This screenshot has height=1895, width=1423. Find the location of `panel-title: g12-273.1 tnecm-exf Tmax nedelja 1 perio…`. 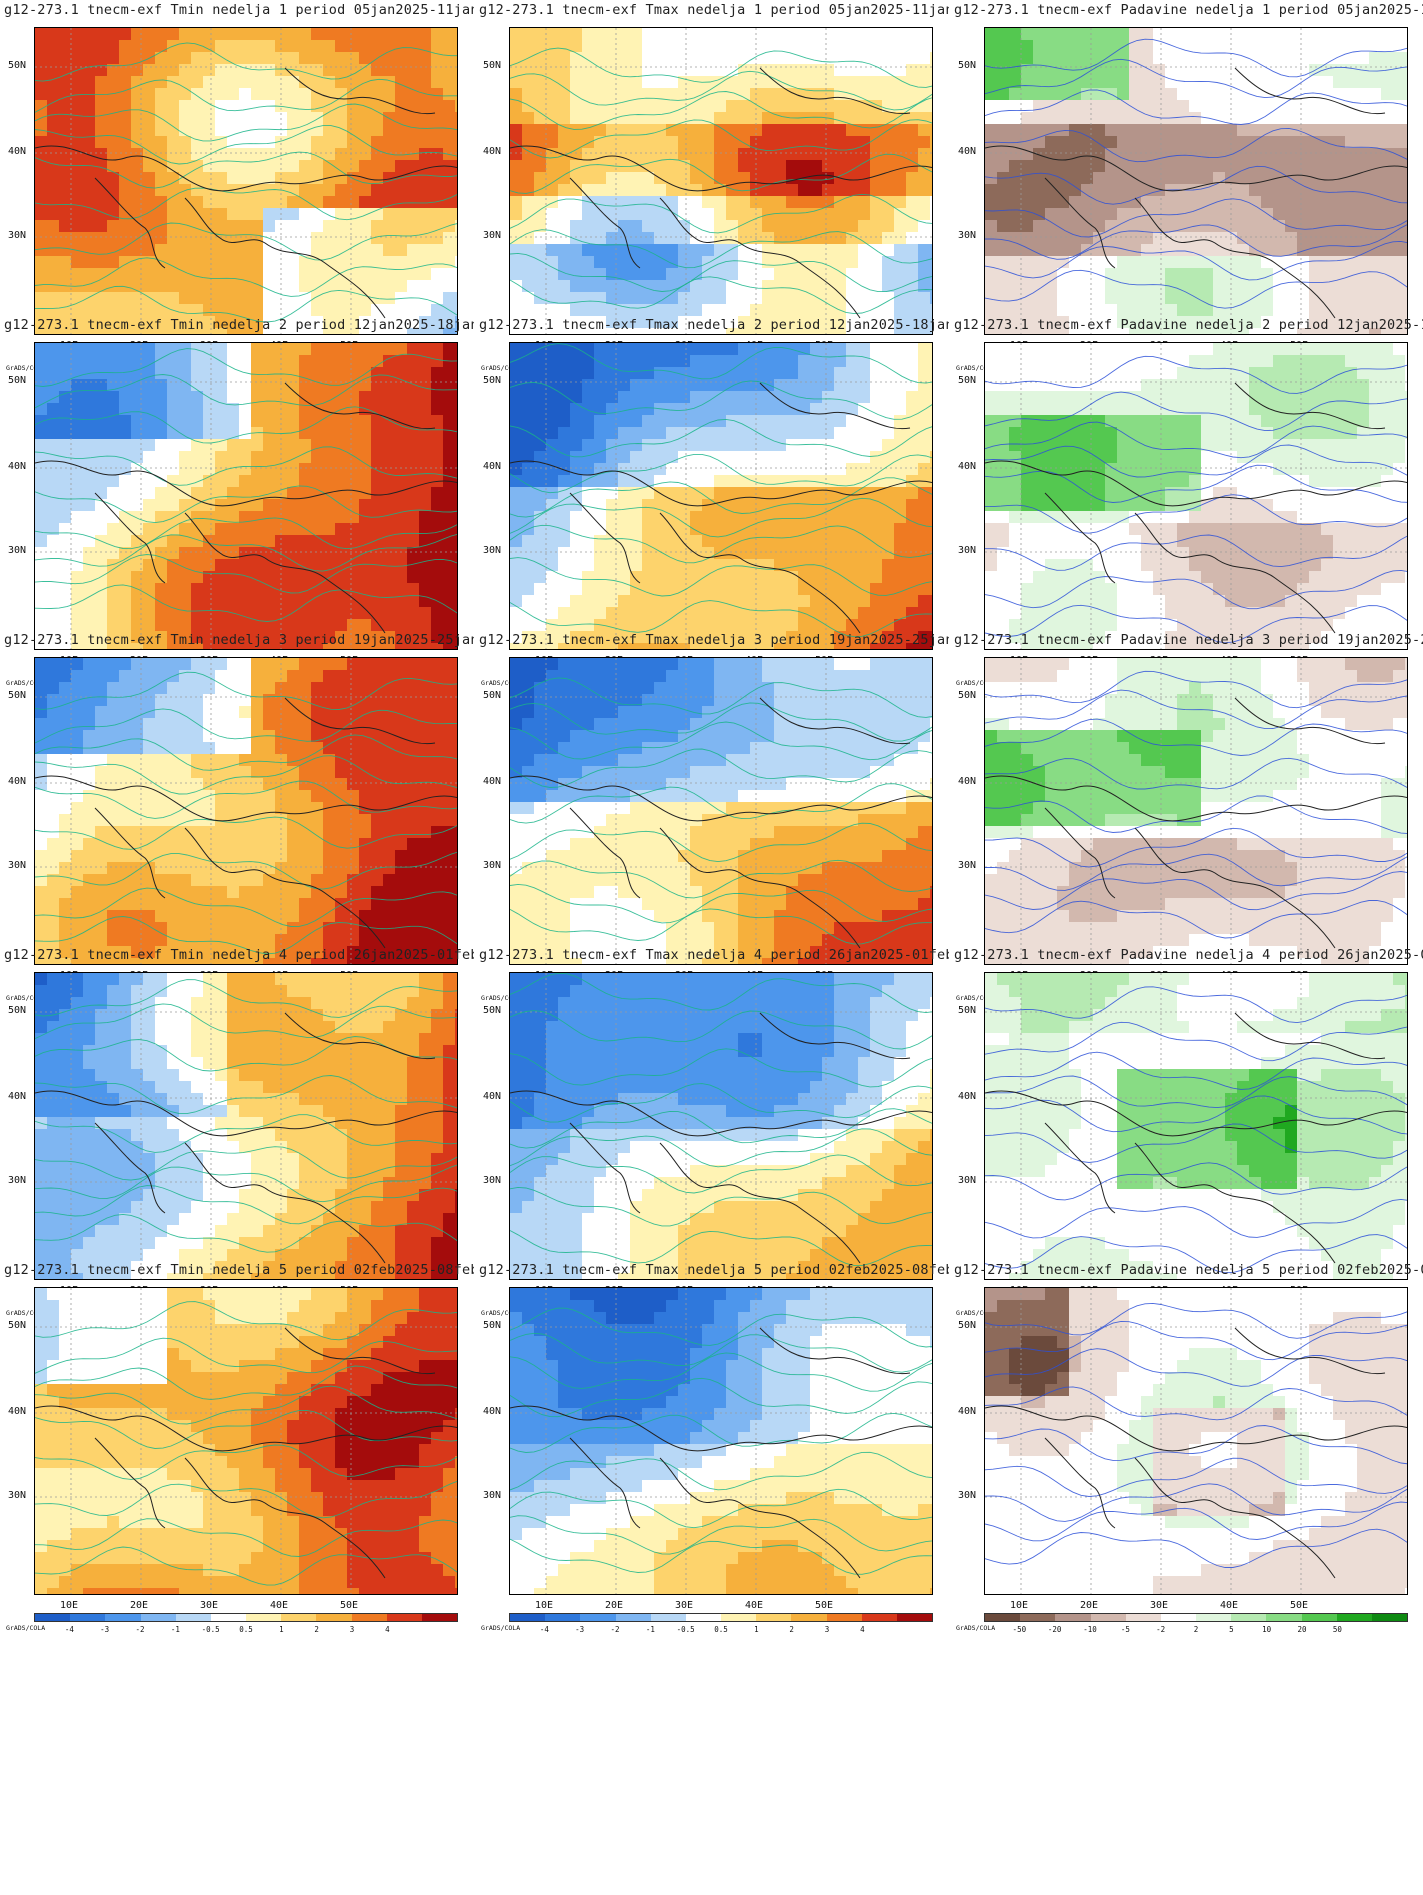

panel-title: g12-273.1 tnecm-exf Tmax nedelja 1 perio… is located at coordinates (714, 10).